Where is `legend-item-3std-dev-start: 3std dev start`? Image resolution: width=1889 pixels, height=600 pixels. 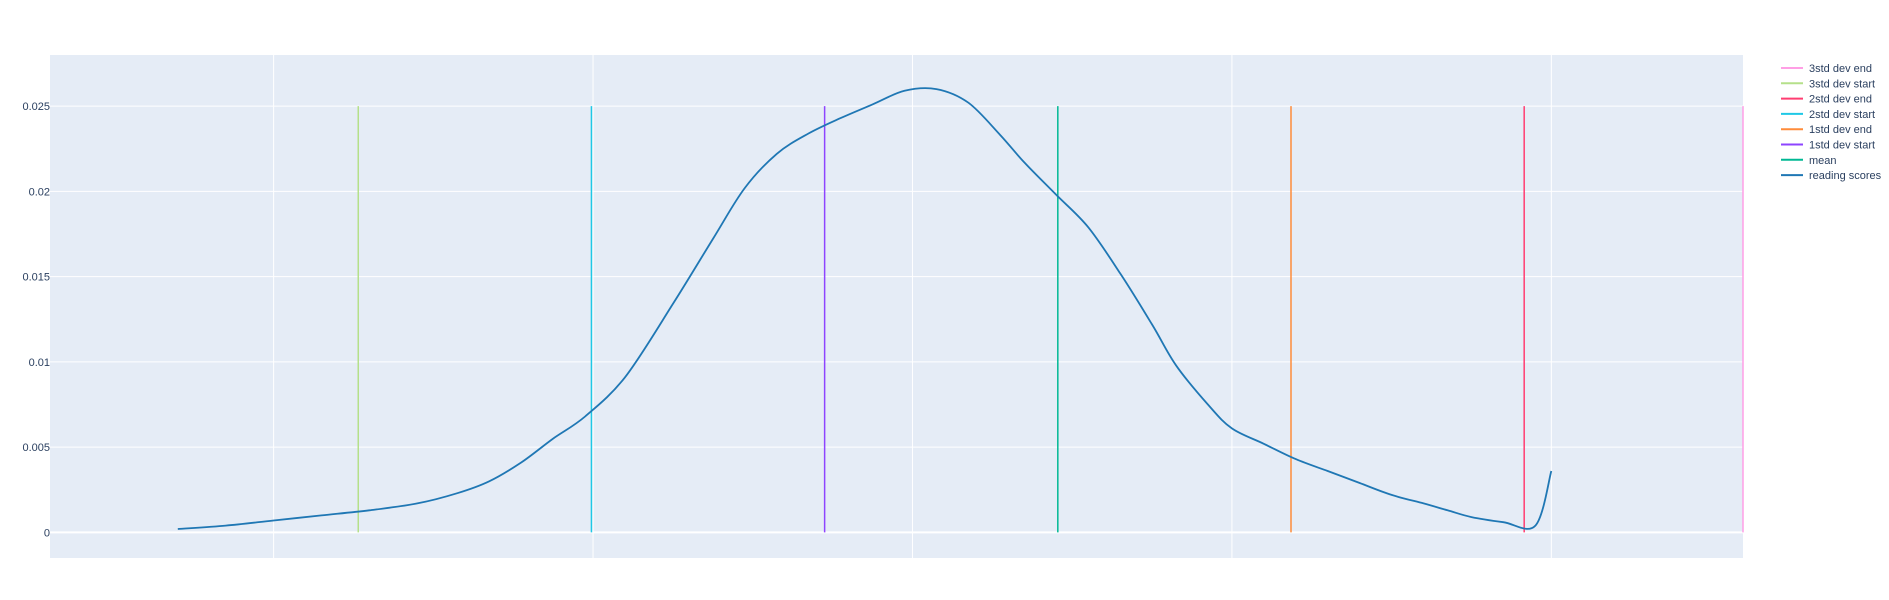
legend-item-3std-dev-start: 3std dev start is located at coordinates (1828, 84).